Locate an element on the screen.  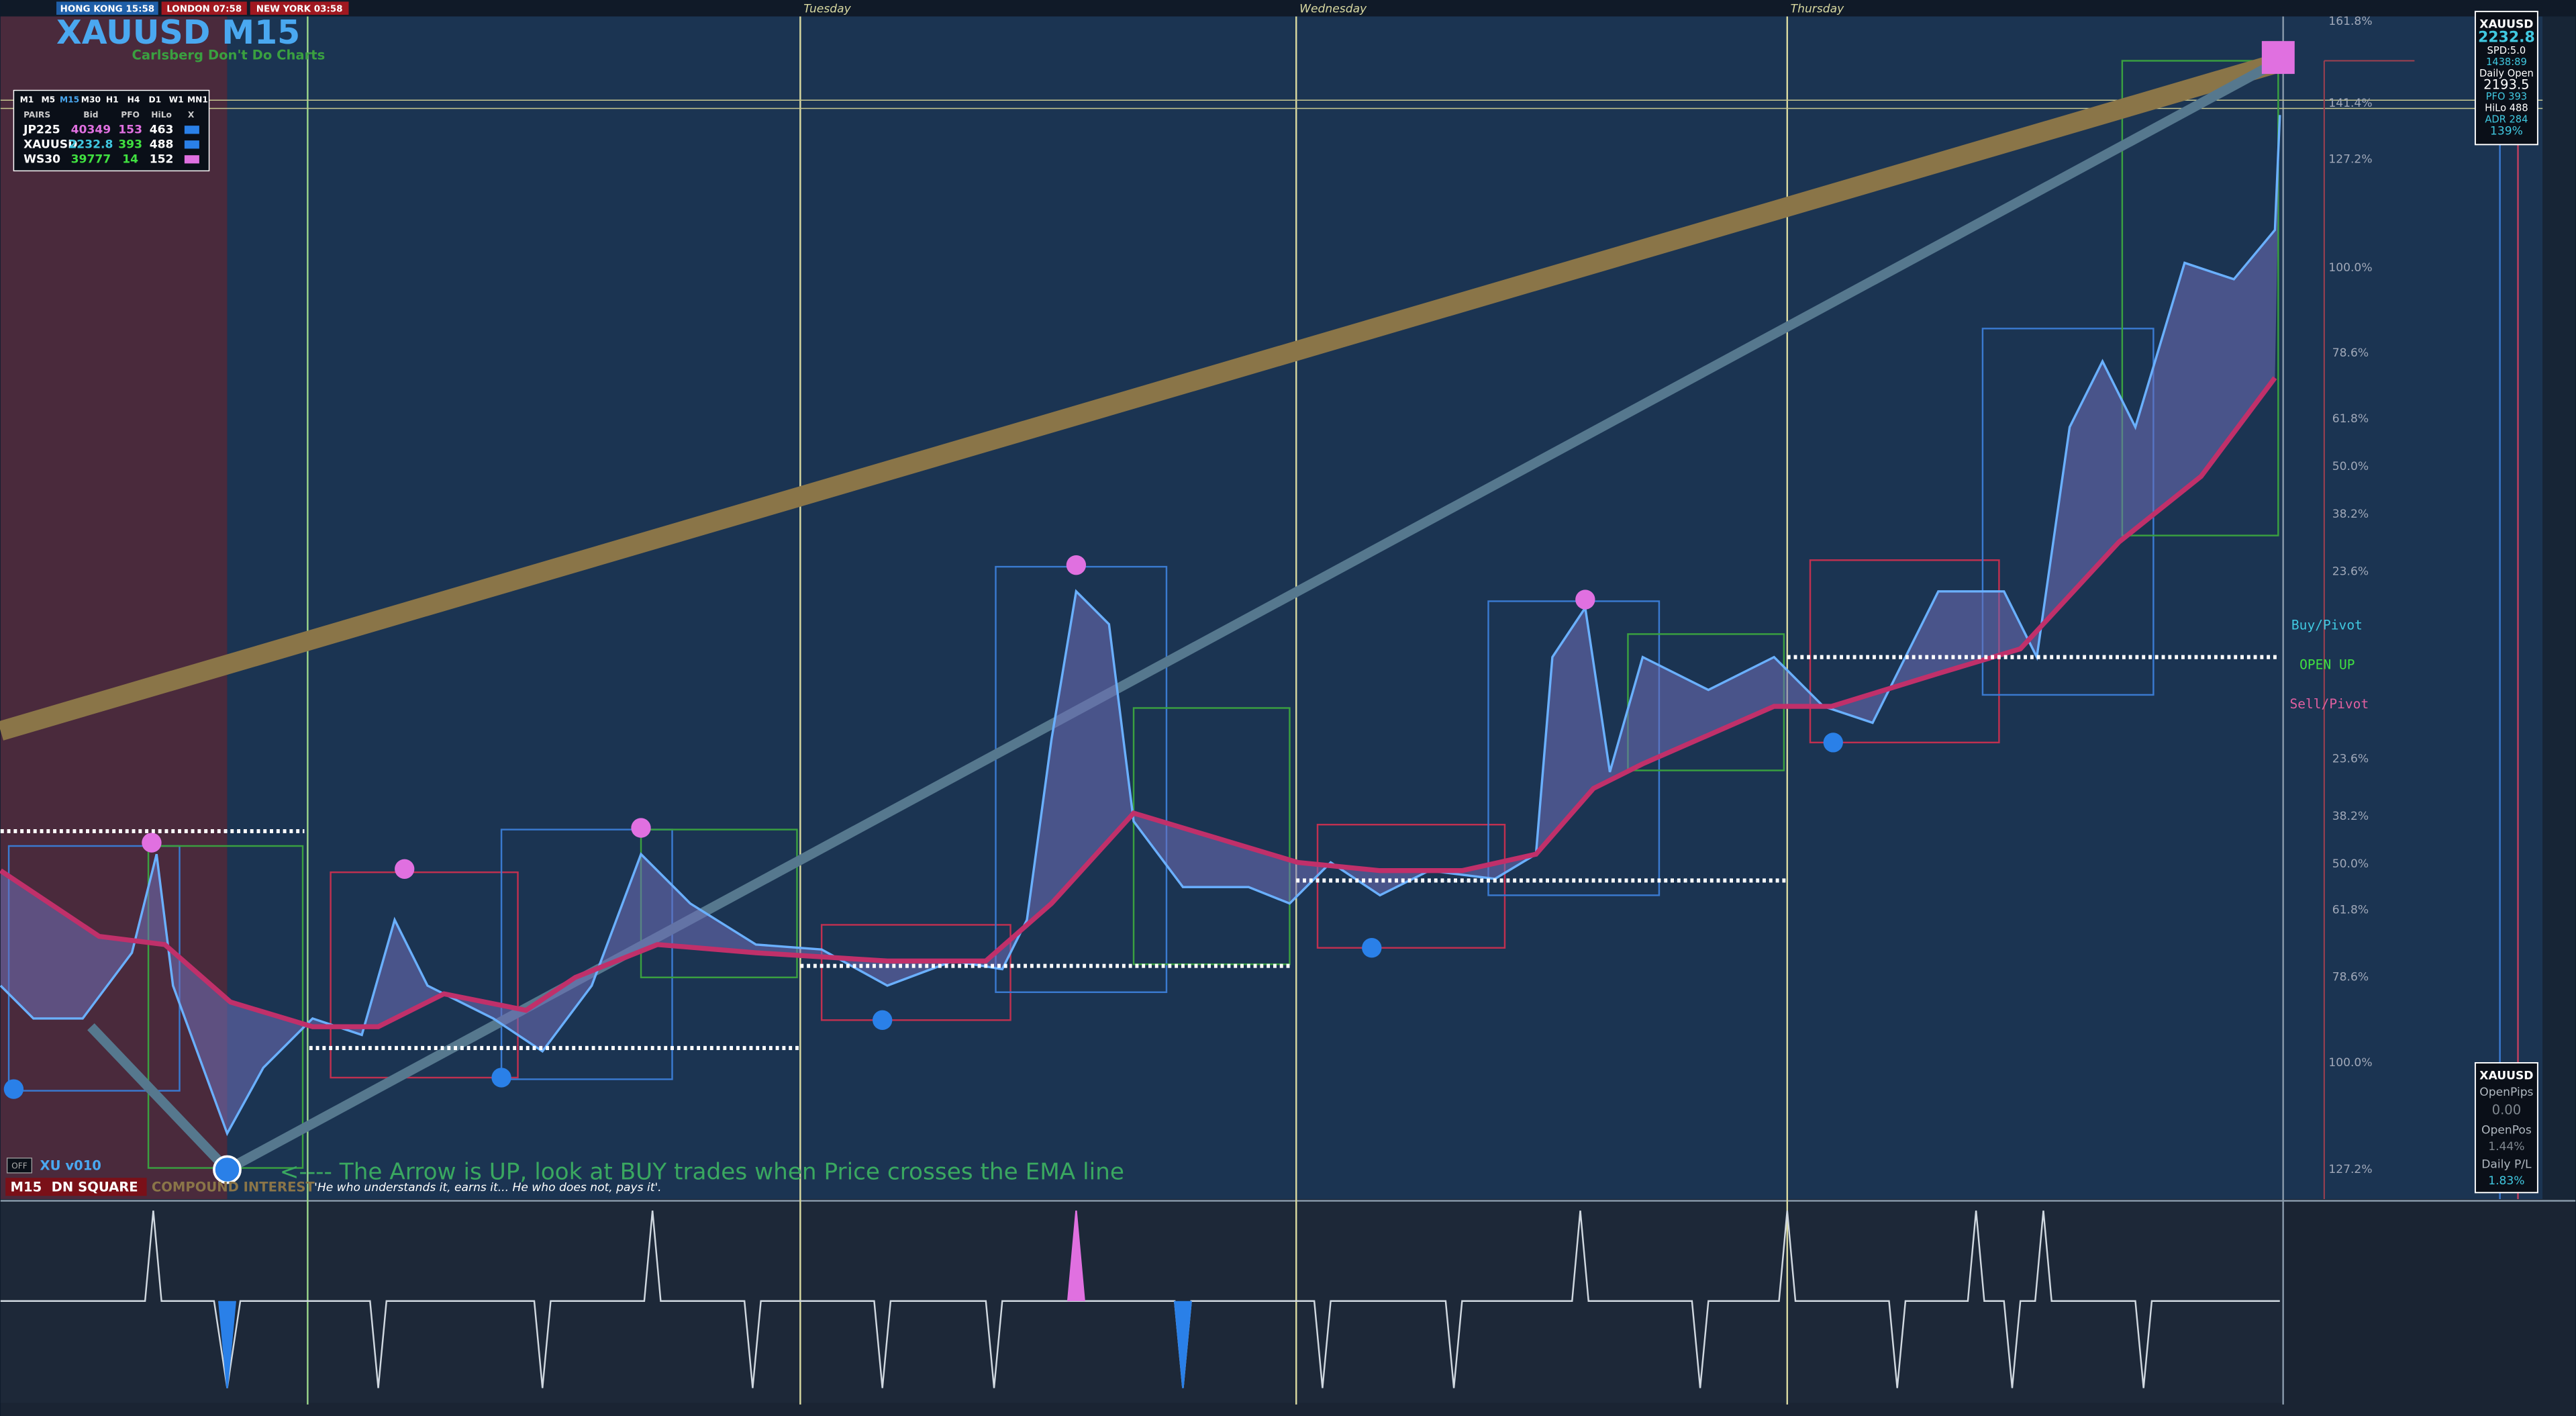
info-symbol: XAUUSD is located at coordinates (2506, 25).